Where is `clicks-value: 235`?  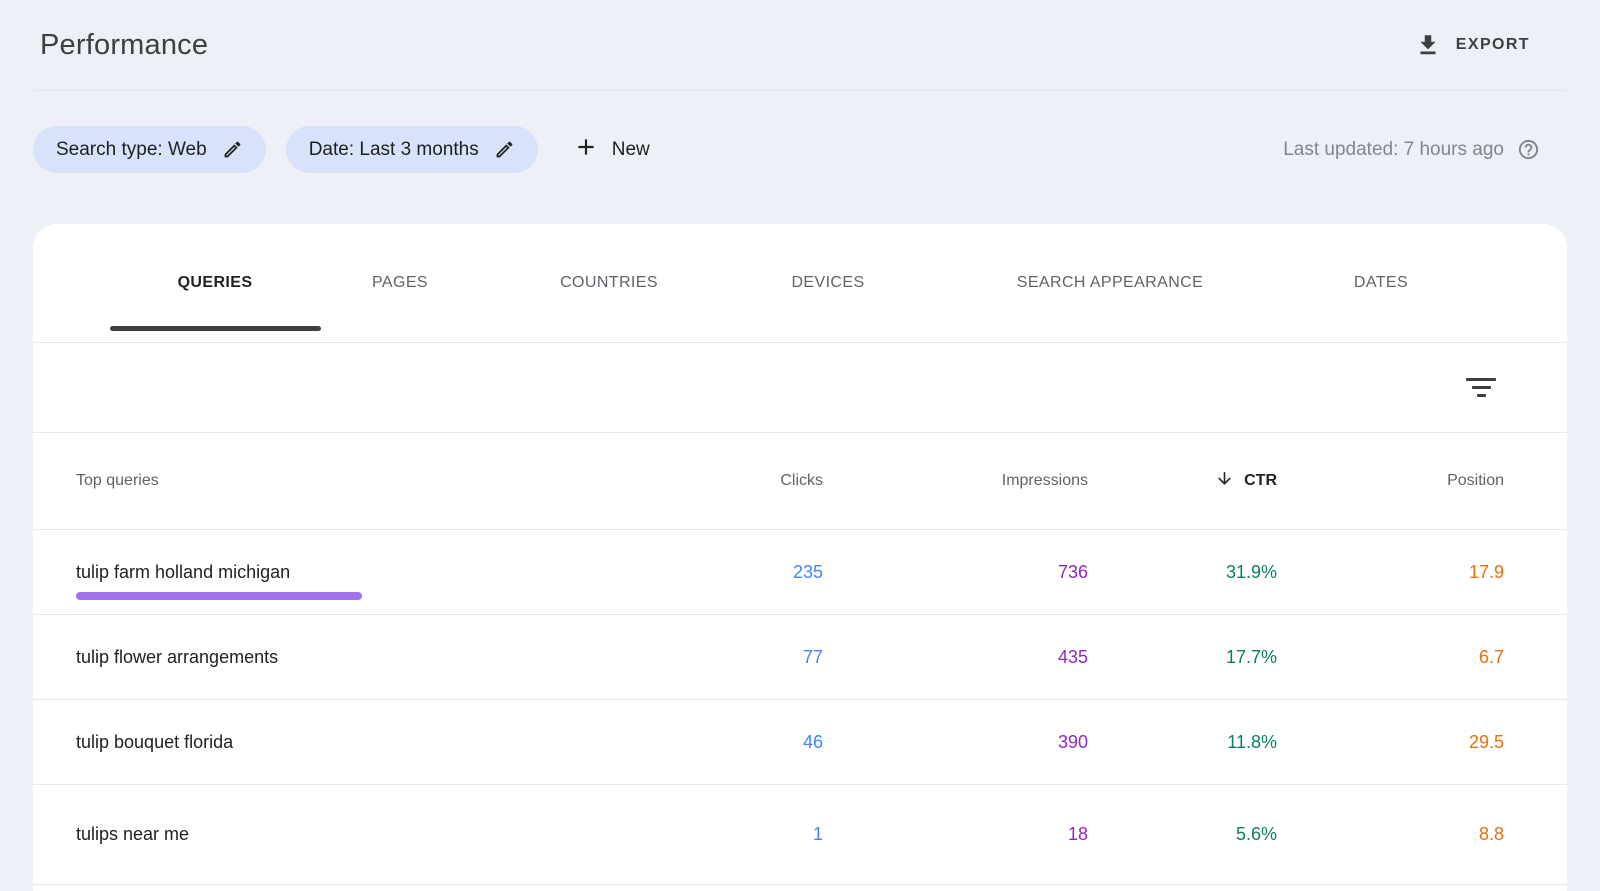 clicks-value: 235 is located at coordinates (807, 571).